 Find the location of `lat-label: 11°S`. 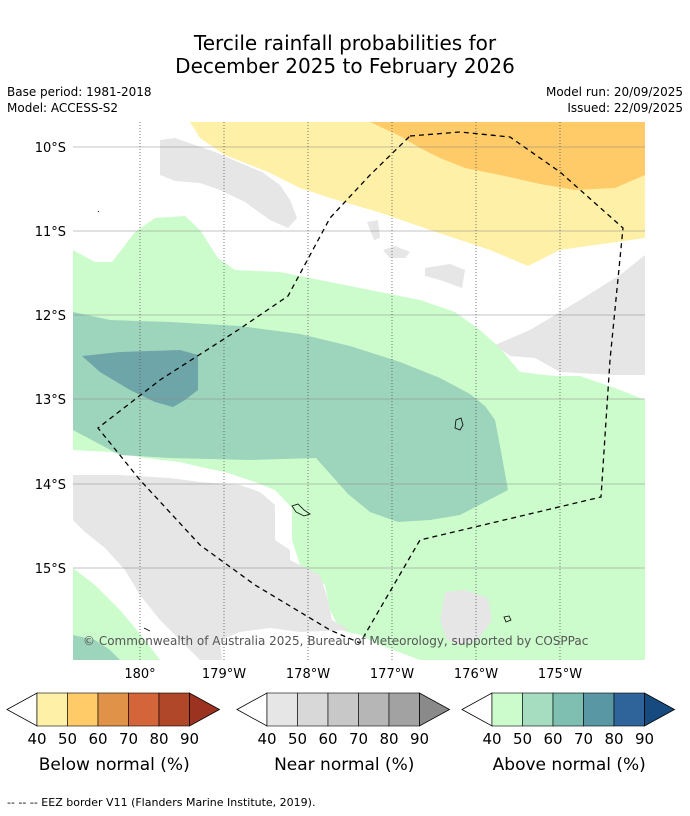

lat-label: 11°S is located at coordinates (50, 232).